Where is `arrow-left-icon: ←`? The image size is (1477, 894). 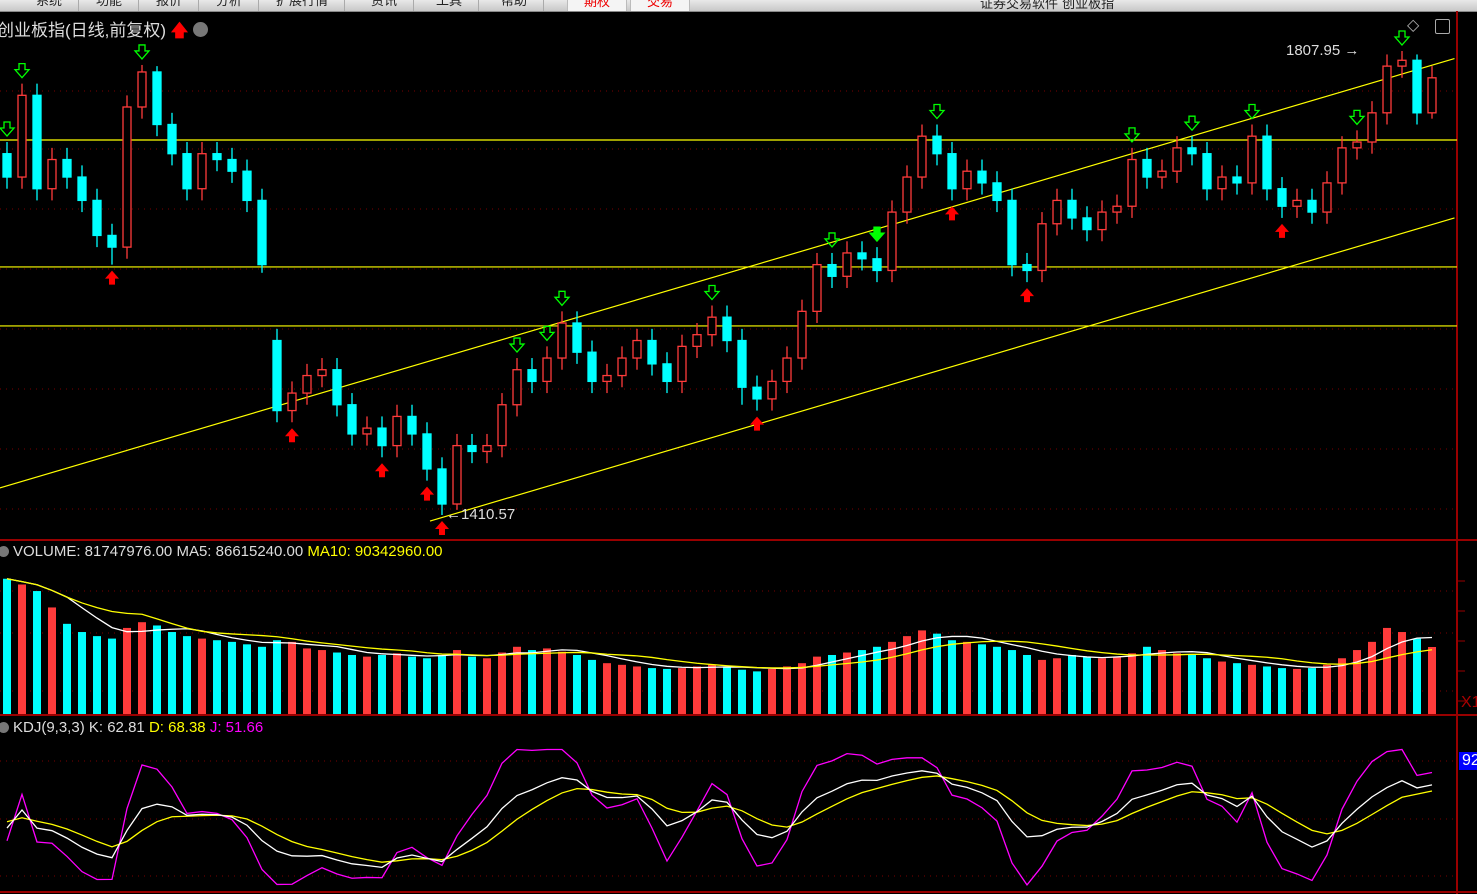
arrow-left-icon: ← is located at coordinates (453, 514).